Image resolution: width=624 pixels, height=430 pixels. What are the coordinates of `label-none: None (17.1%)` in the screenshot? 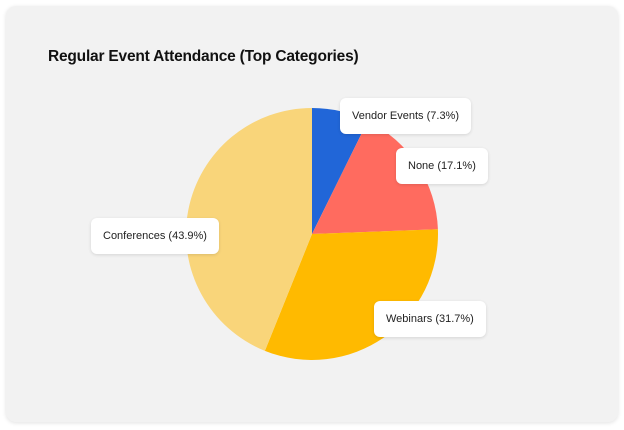 It's located at (442, 166).